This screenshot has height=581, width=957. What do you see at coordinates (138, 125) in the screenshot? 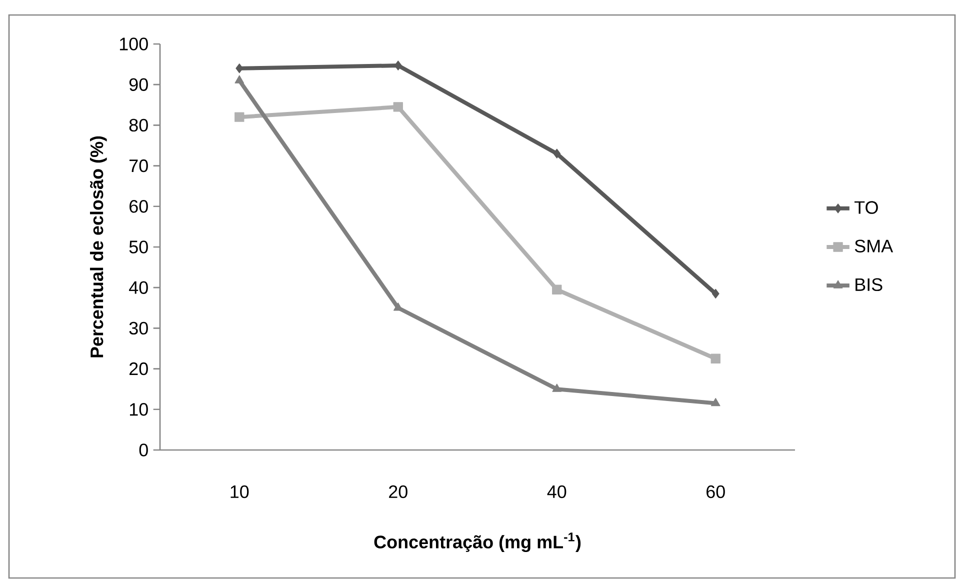
I see `y-tick-label: 80` at bounding box center [138, 125].